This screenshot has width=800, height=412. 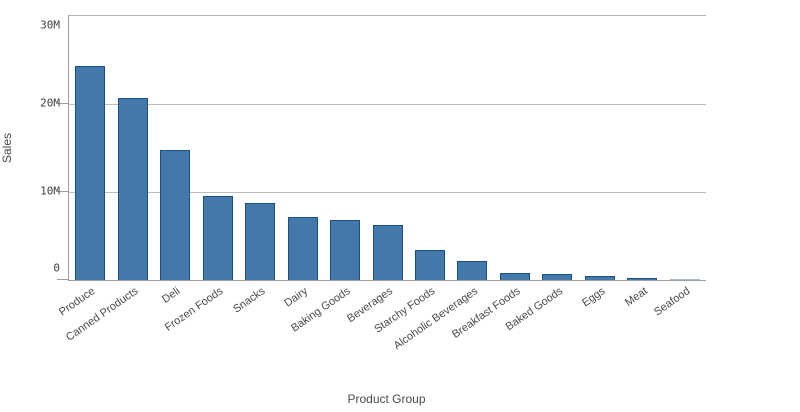 I want to click on x-axis-title: Product Group, so click(x=386, y=399).